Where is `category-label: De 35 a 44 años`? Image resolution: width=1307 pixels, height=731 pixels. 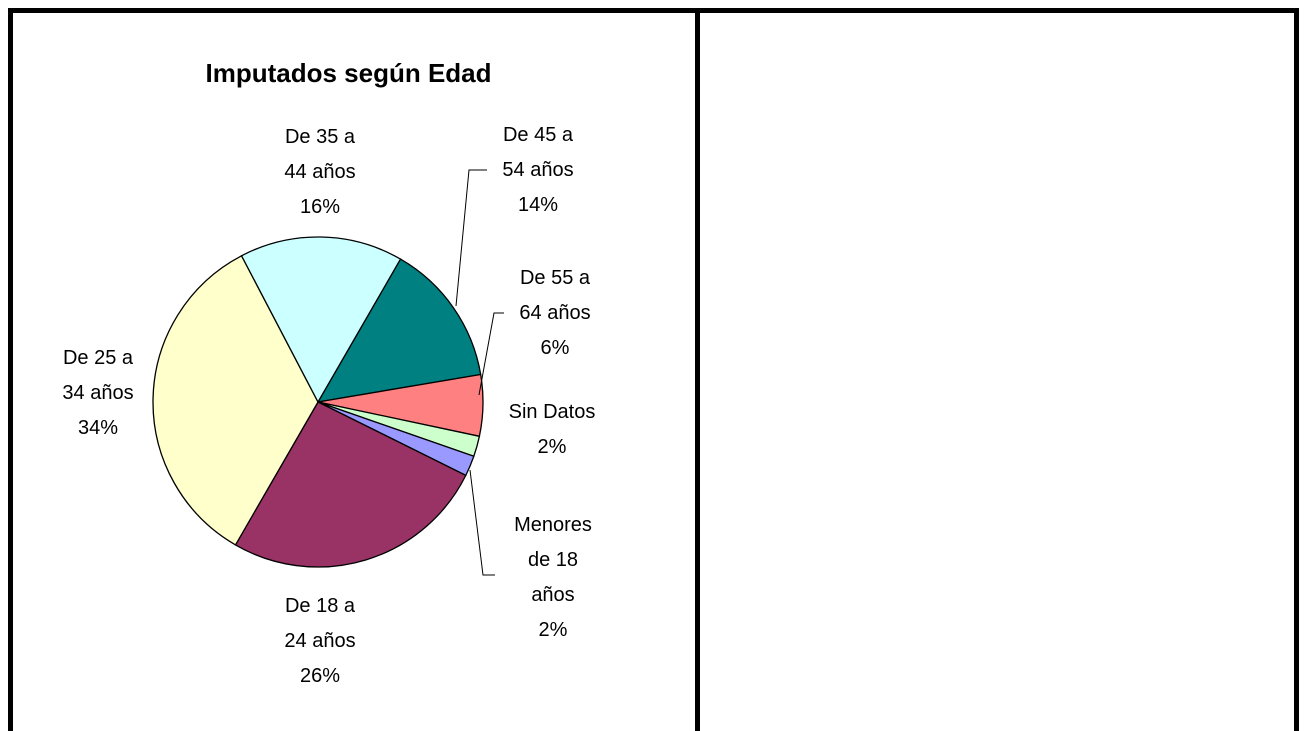 category-label: De 35 a 44 años is located at coordinates (320, 154).